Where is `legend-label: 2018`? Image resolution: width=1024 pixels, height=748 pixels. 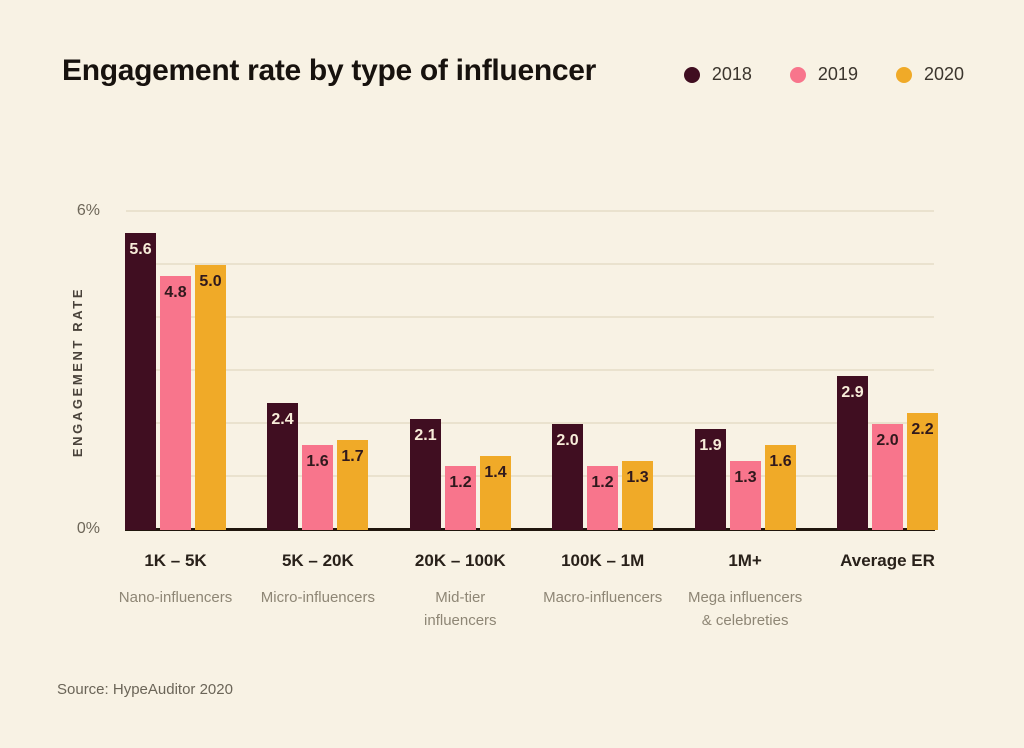 legend-label: 2018 is located at coordinates (731, 74).